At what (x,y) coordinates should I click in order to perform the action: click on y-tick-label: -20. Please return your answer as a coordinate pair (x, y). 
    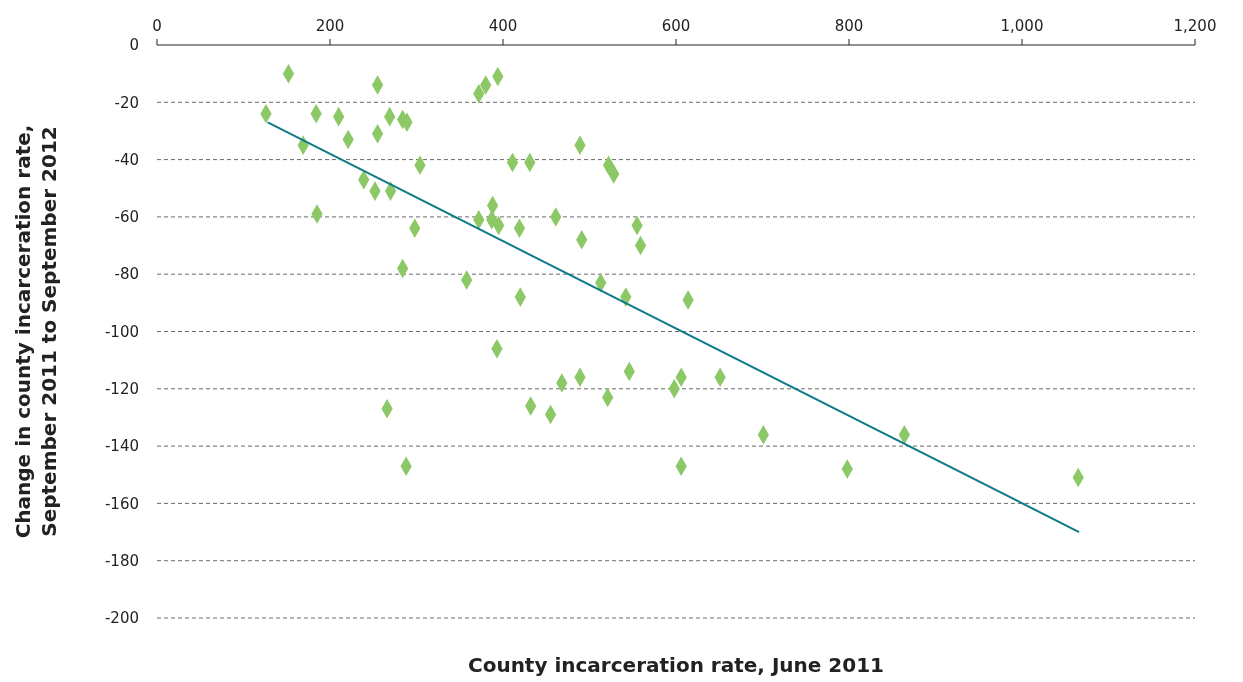
    Looking at the image, I should click on (126, 102).